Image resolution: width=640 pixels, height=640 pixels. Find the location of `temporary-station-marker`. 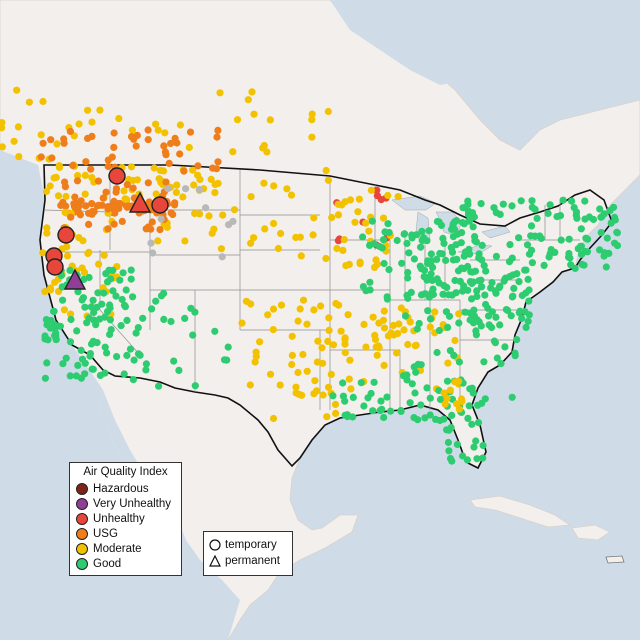

temporary-station-marker is located at coordinates (55, 267).